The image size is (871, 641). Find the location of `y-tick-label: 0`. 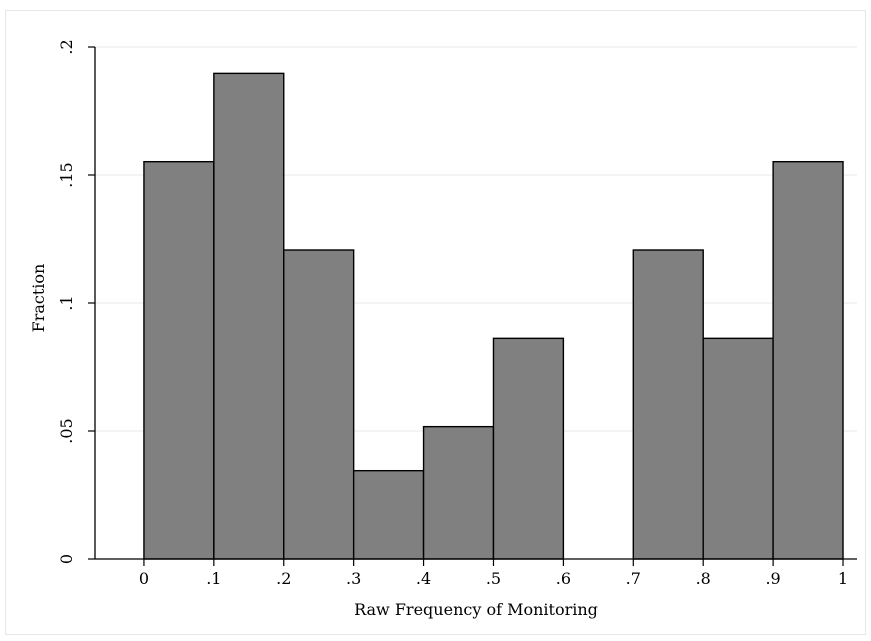

y-tick-label: 0 is located at coordinates (66, 559).